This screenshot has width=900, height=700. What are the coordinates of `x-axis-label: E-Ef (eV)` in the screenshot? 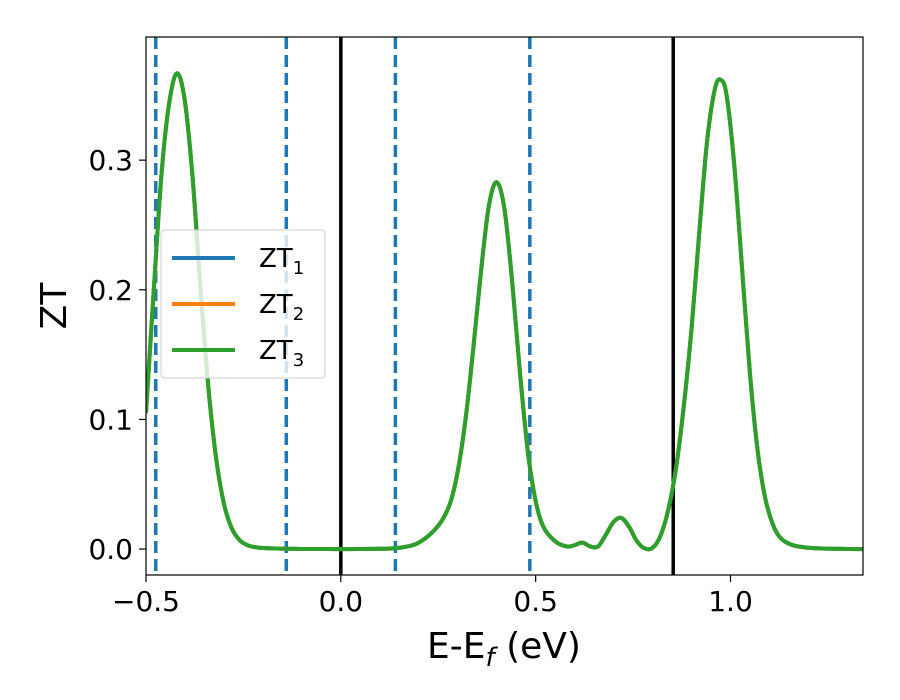 It's located at (504, 649).